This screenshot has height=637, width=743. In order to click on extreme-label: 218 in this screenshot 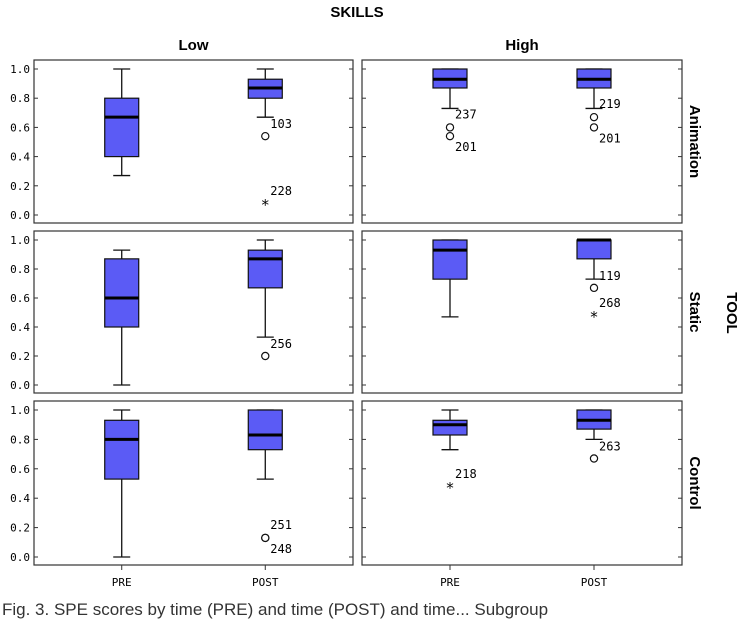, I will do `click(466, 474)`.